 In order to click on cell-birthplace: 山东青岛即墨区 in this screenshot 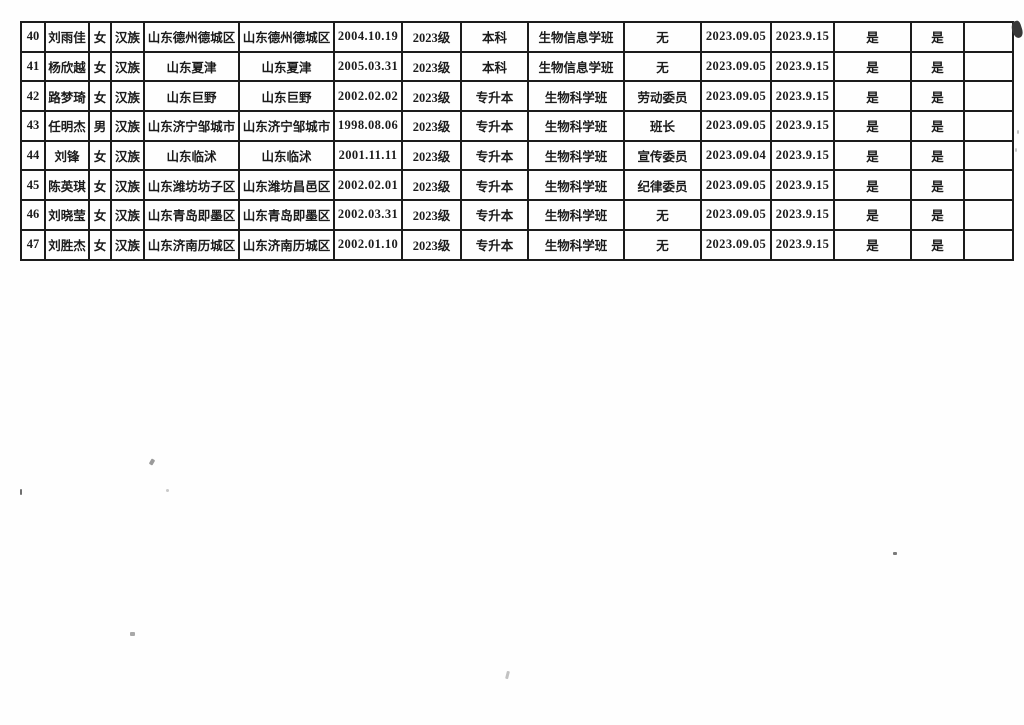, I will do `click(191, 215)`.